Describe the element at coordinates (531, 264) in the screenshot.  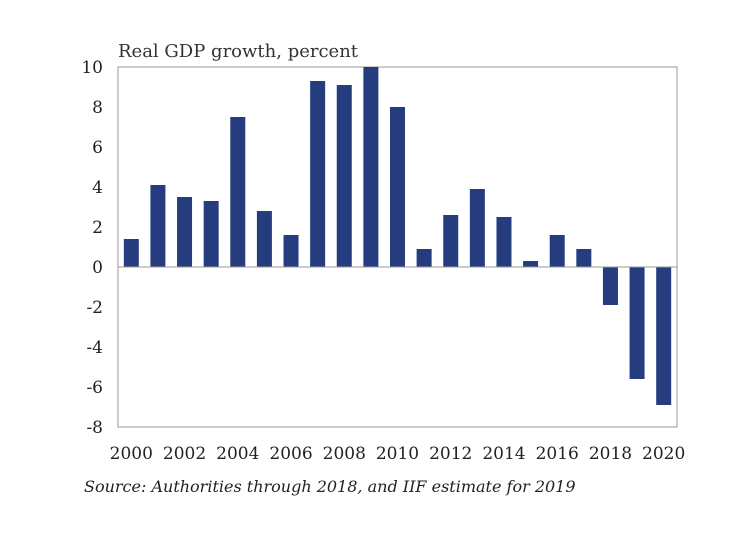
I see `bar-2015` at that location.